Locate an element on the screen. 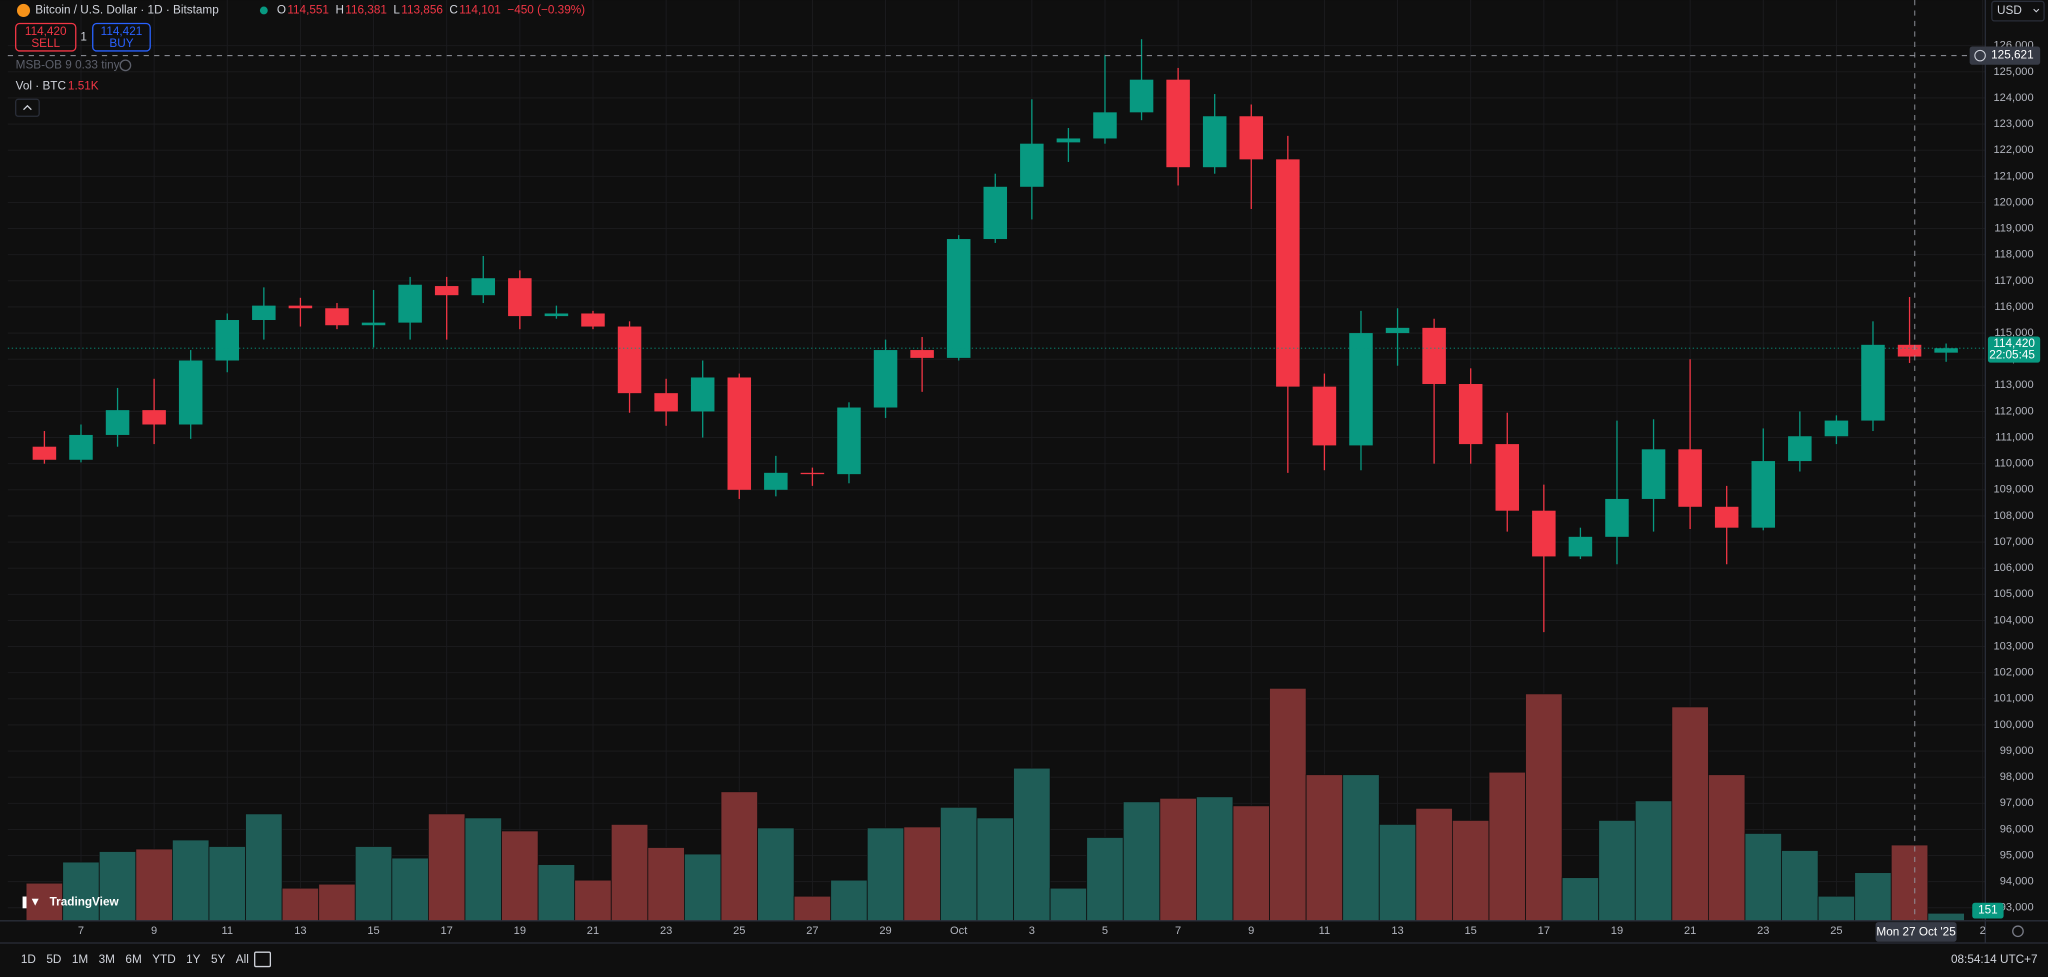  last-price-box is located at coordinates (2014, 349).